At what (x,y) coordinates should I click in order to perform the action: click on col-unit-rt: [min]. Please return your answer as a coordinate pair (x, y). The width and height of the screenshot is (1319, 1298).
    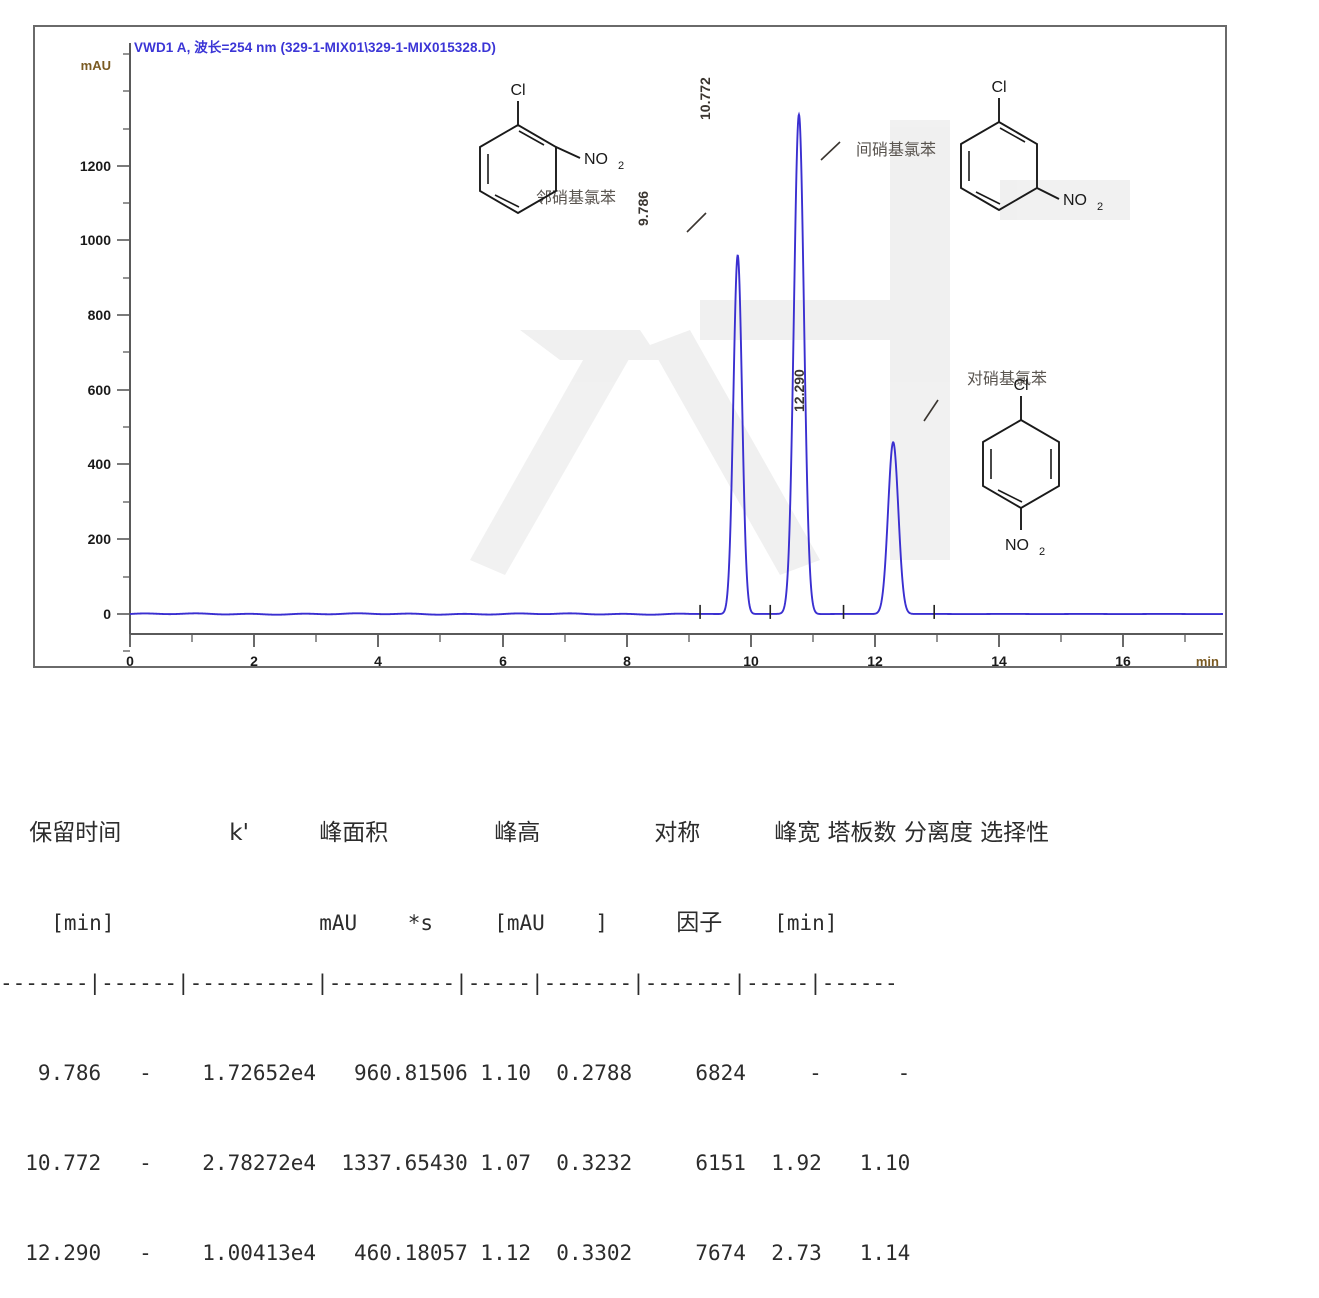
    Looking at the image, I should click on (83, 923).